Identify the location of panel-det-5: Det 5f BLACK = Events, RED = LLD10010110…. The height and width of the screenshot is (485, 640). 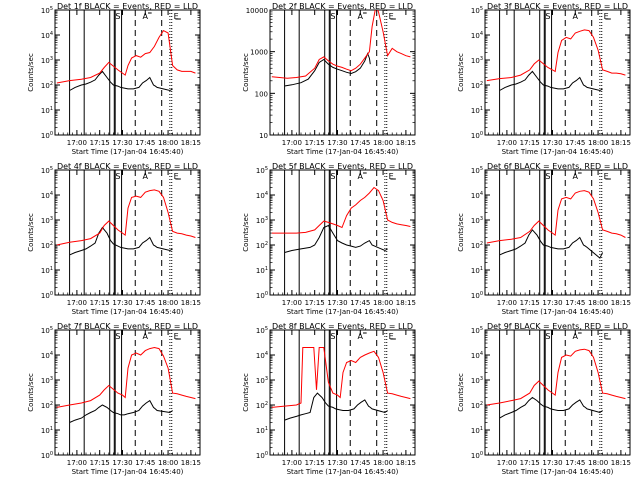
(329, 239).